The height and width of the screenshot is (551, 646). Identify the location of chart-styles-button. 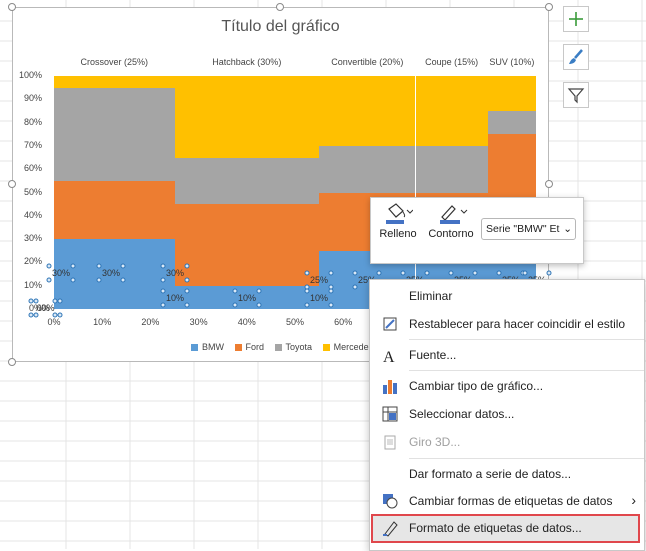
(576, 57).